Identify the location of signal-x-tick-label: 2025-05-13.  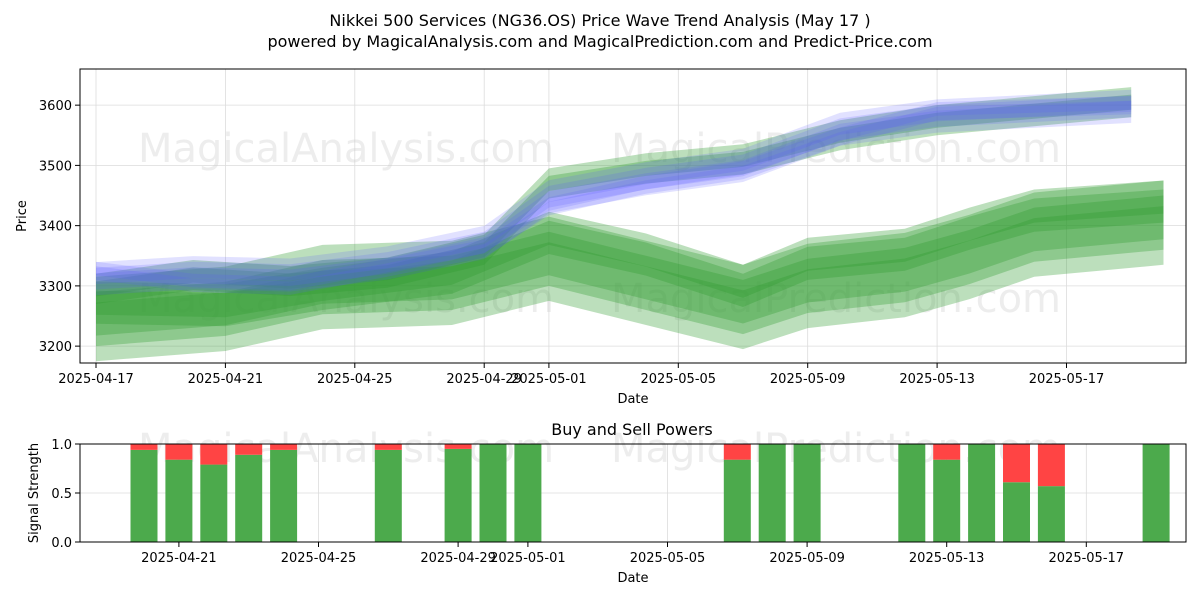
(947, 558).